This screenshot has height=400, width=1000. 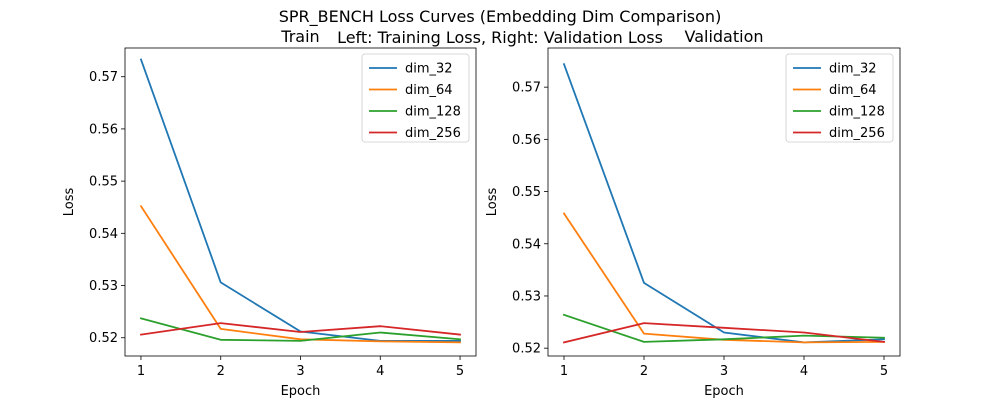 What do you see at coordinates (804, 371) in the screenshot?
I see `validation-x-tick-label: 4` at bounding box center [804, 371].